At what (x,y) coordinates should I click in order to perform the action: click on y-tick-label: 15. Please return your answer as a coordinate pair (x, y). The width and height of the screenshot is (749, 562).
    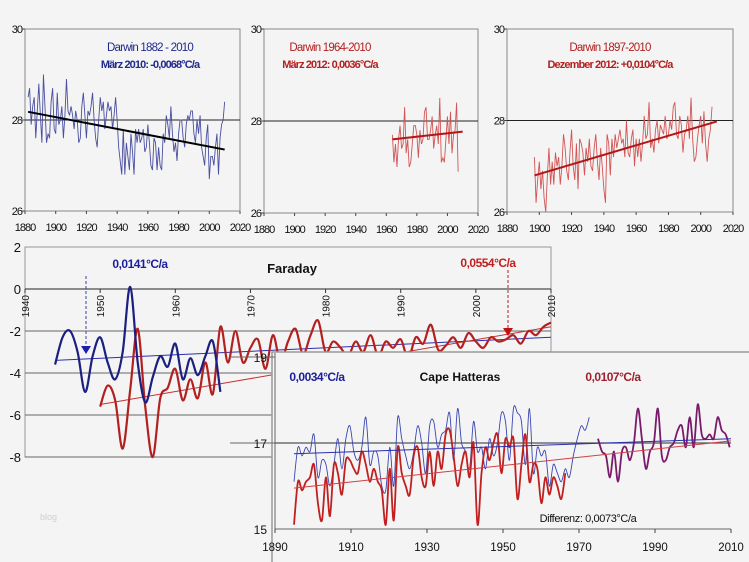
    Looking at the image, I should click on (261, 530).